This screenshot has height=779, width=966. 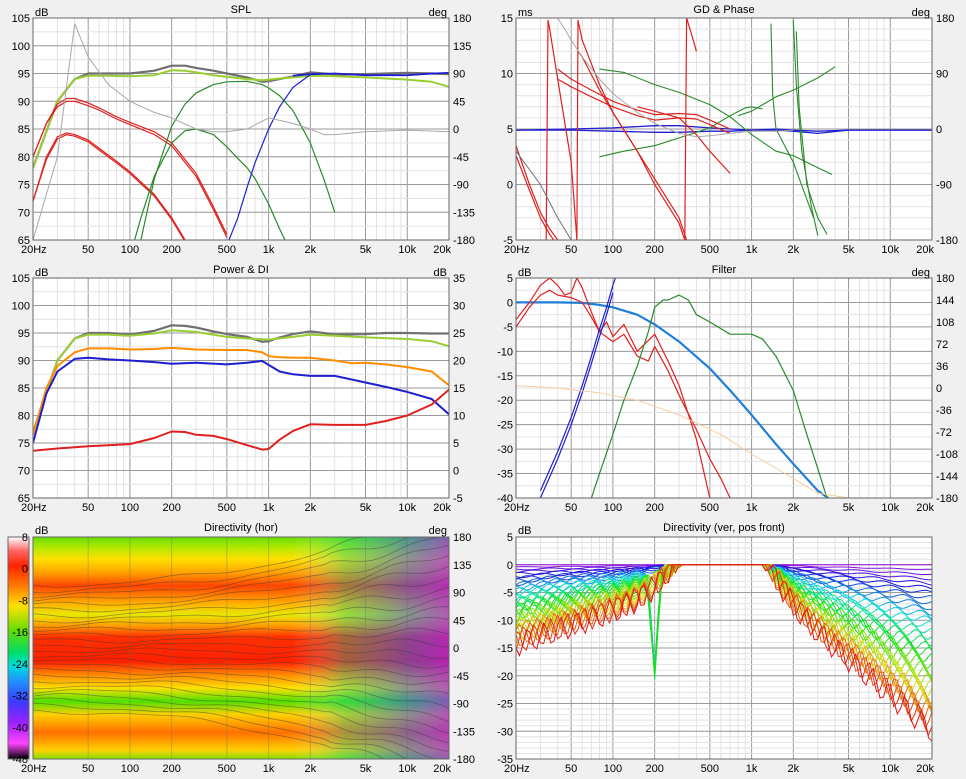 I want to click on filter-right-unit: deg, so click(x=921, y=273).